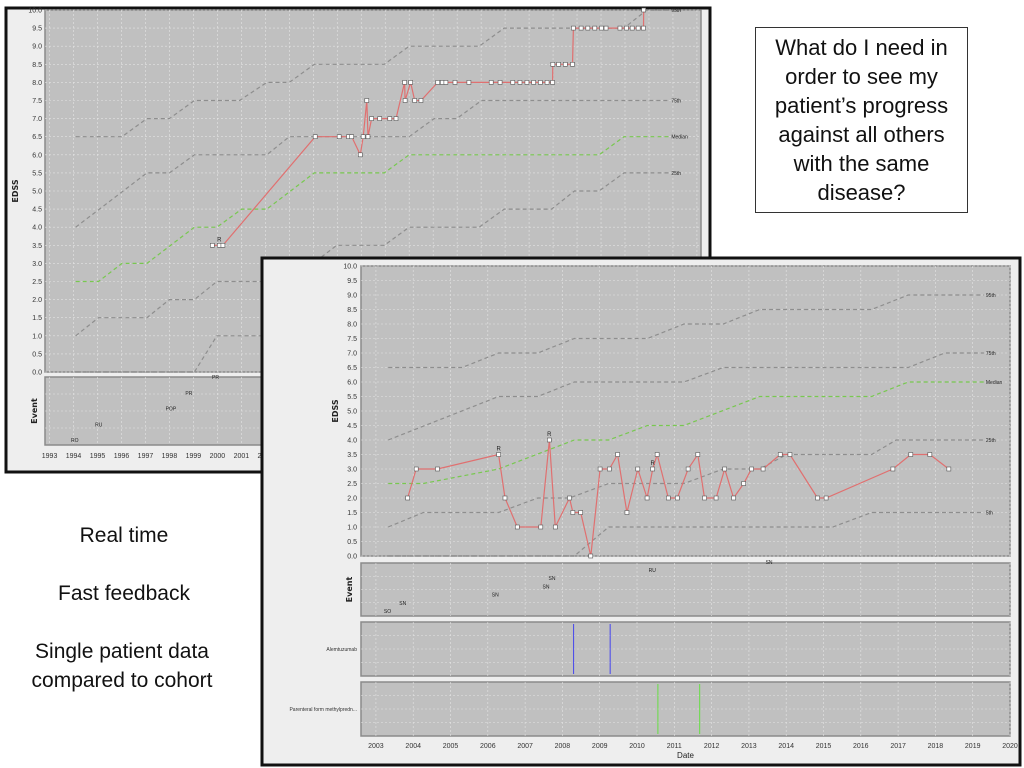  I want to click on y-tick-label: 2.0, so click(352, 499).